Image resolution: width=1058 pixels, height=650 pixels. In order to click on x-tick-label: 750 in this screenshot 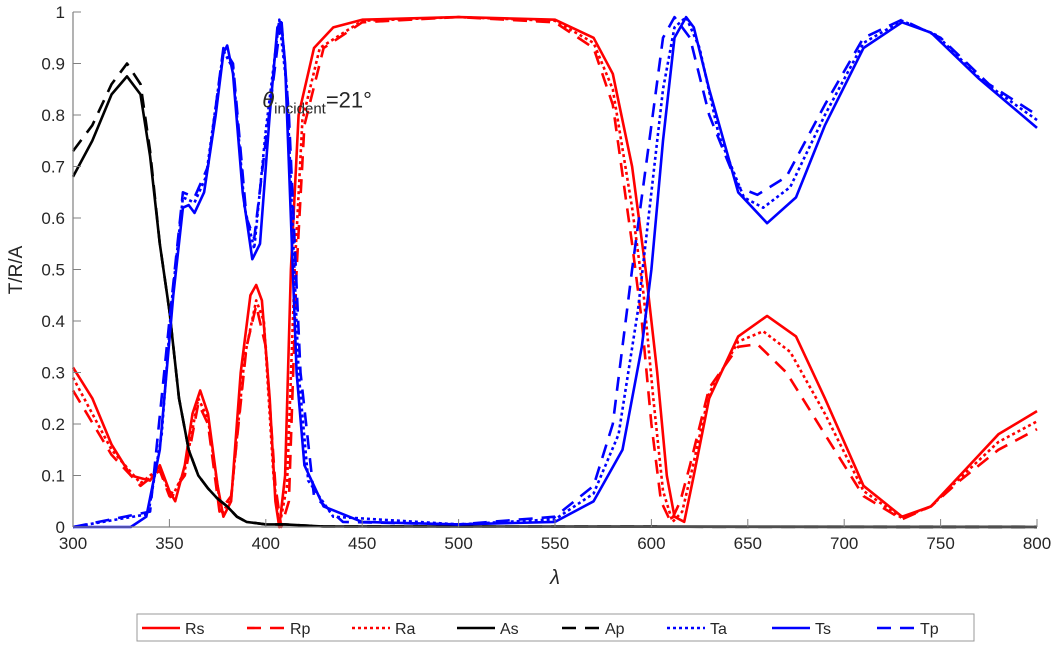, I will do `click(940, 543)`.